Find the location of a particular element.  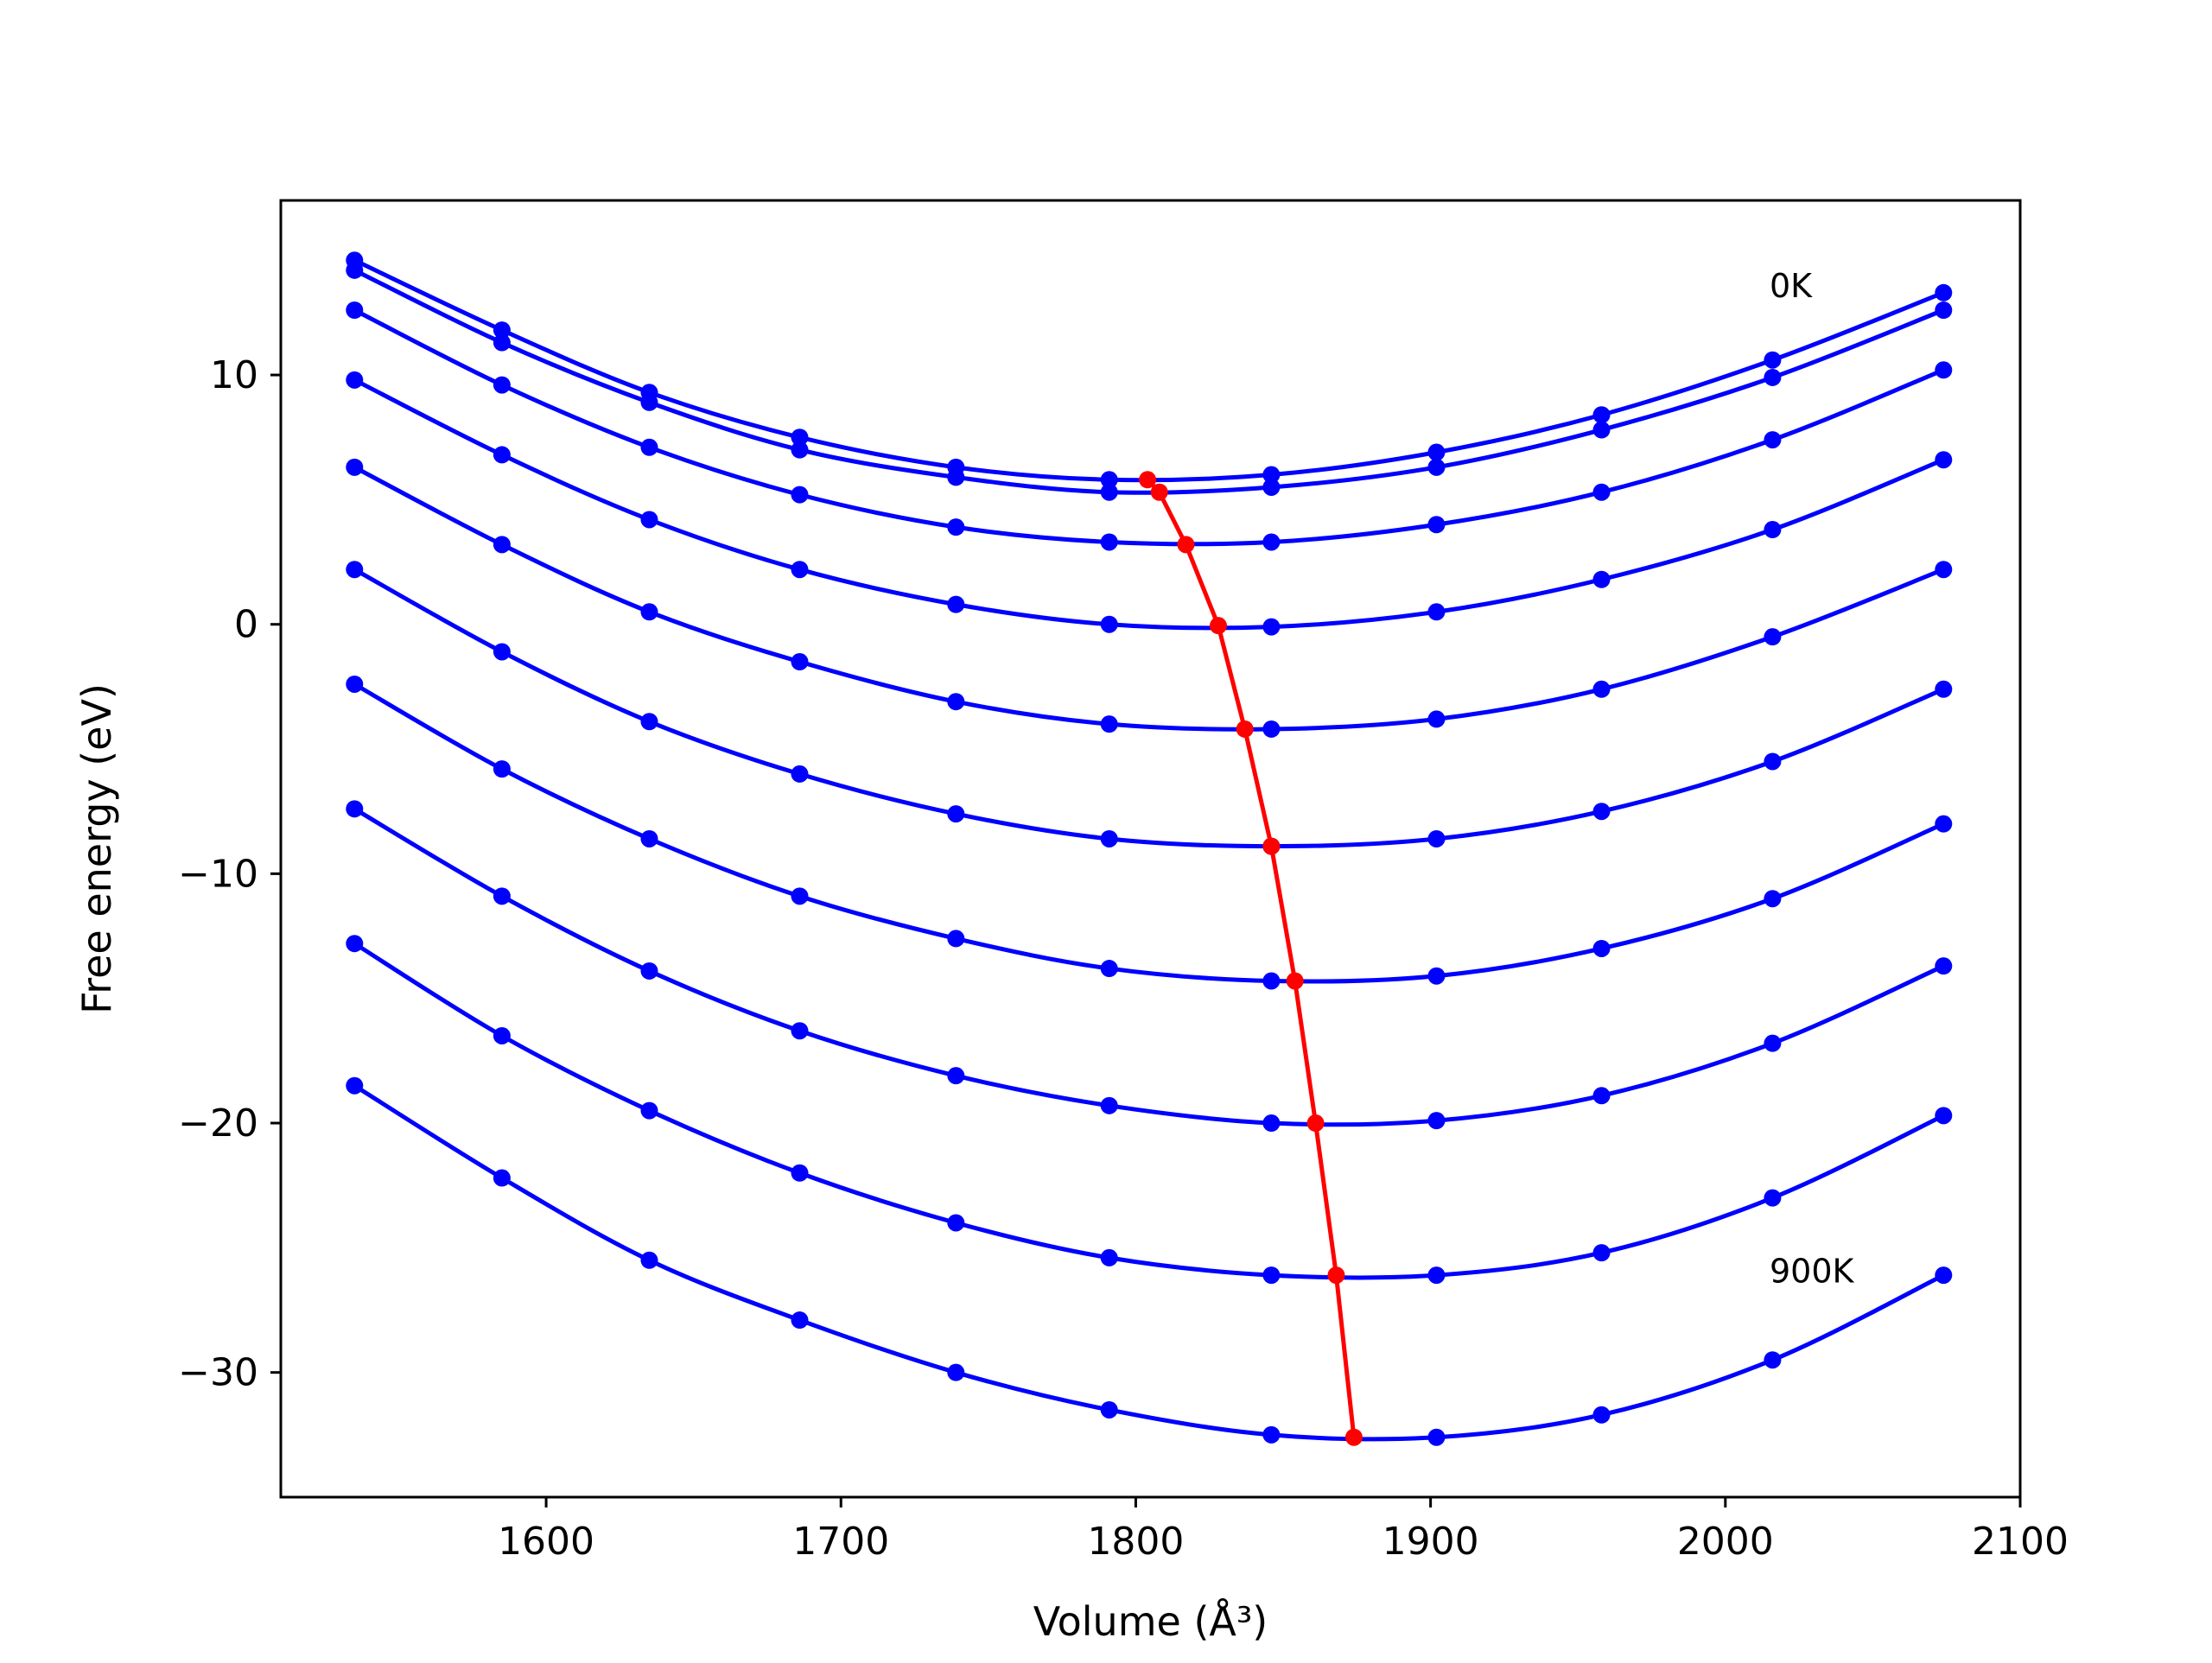

x-axis: 1600 1700 1800 1900 2000 2100 is located at coordinates (1283, 1531).